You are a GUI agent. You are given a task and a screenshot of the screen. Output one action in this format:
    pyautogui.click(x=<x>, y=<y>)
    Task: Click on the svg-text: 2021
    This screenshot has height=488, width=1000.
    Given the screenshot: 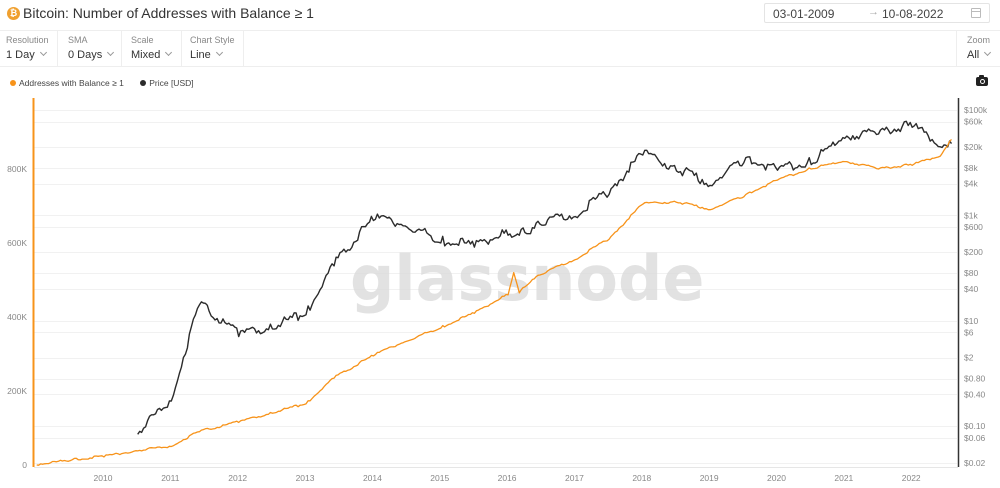 What is the action you would take?
    pyautogui.click(x=843, y=478)
    